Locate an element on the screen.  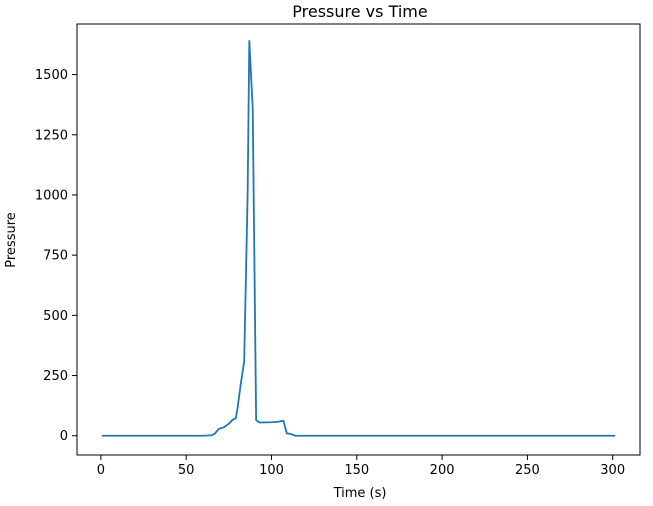
y-axis: 0 250 500 750 1000 1250 1500 is located at coordinates (56, 256).